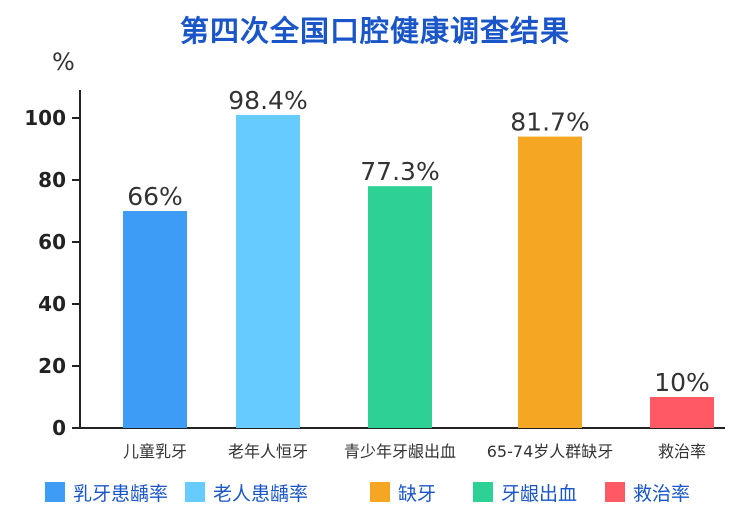 The width and height of the screenshot is (750, 520). What do you see at coordinates (59, 428) in the screenshot?
I see `y-tick-label: 0` at bounding box center [59, 428].